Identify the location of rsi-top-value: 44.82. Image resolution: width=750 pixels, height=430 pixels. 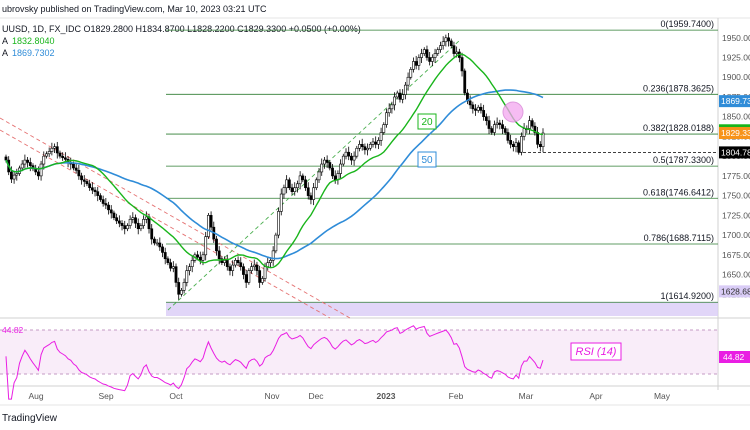
(13, 330).